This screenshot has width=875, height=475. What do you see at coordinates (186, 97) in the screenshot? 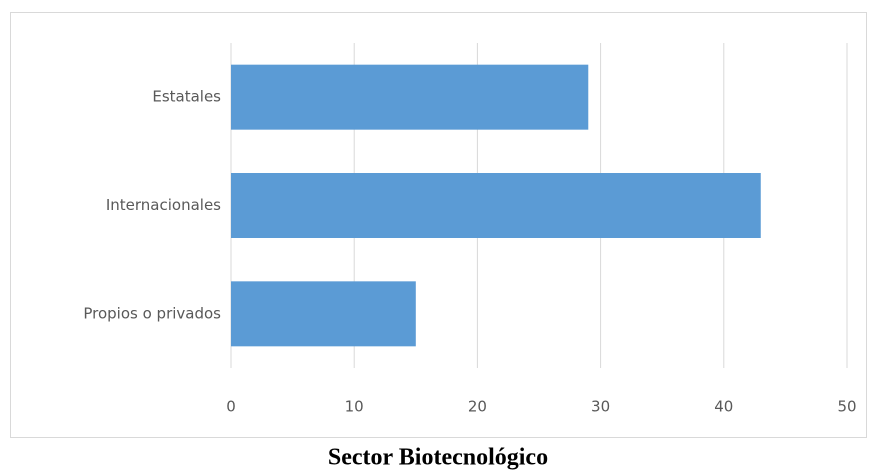
I see `y-tick-label: Estatales` at bounding box center [186, 97].